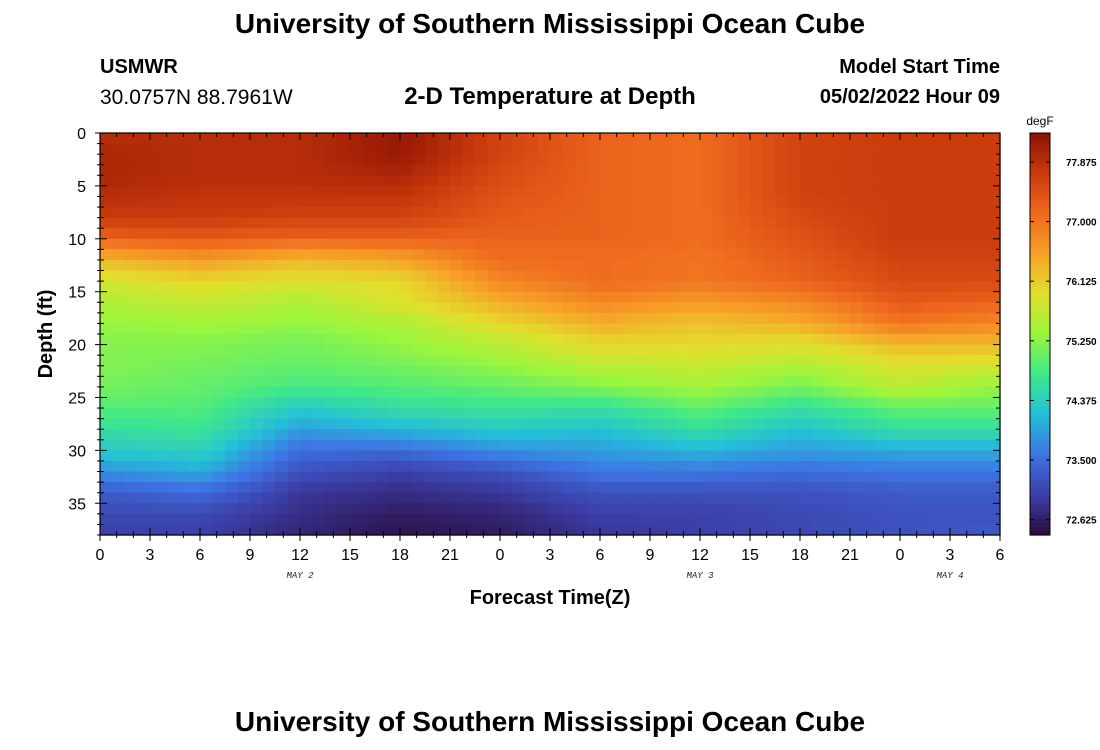 This screenshot has width=1100, height=750. What do you see at coordinates (800, 555) in the screenshot?
I see `x-tick-label: 18` at bounding box center [800, 555].